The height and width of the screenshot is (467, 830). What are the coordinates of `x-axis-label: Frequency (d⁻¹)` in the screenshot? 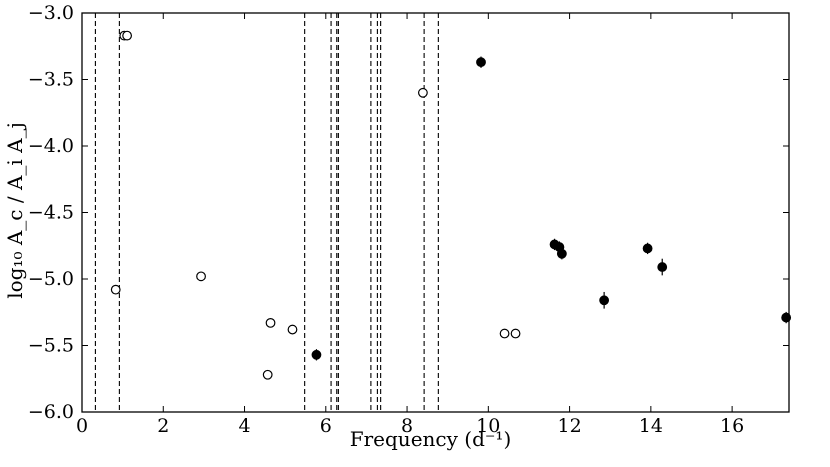 It's located at (431, 439).